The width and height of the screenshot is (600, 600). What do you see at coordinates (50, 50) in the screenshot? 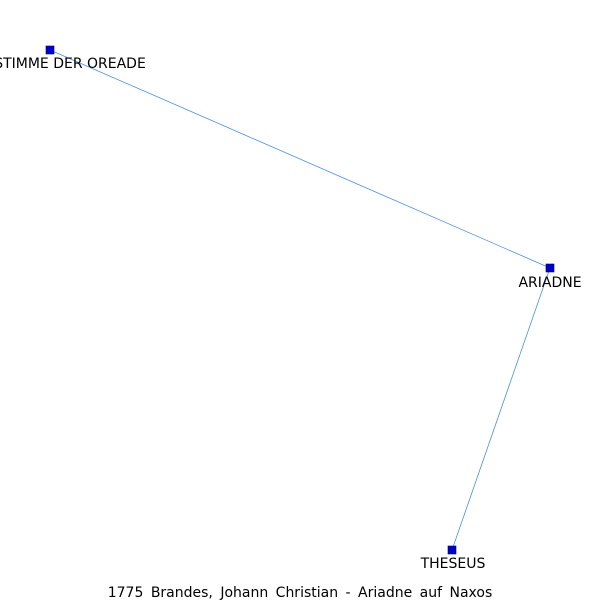
I see `node-stimme` at bounding box center [50, 50].